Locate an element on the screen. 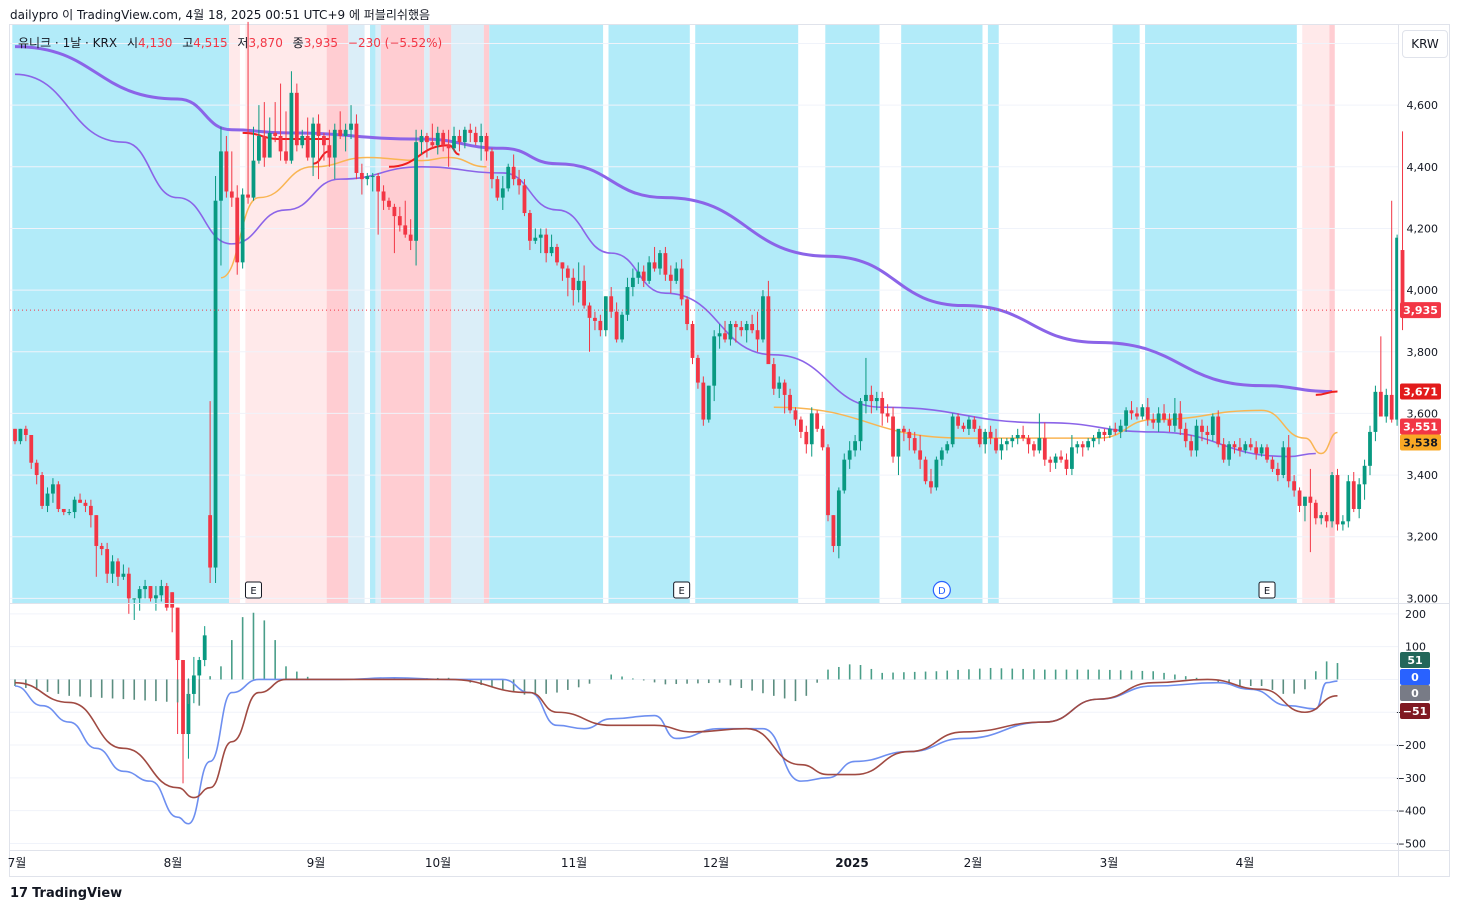 The height and width of the screenshot is (912, 1460). symbol-name: 유니크 · 1날 · KRX is located at coordinates (68, 43).